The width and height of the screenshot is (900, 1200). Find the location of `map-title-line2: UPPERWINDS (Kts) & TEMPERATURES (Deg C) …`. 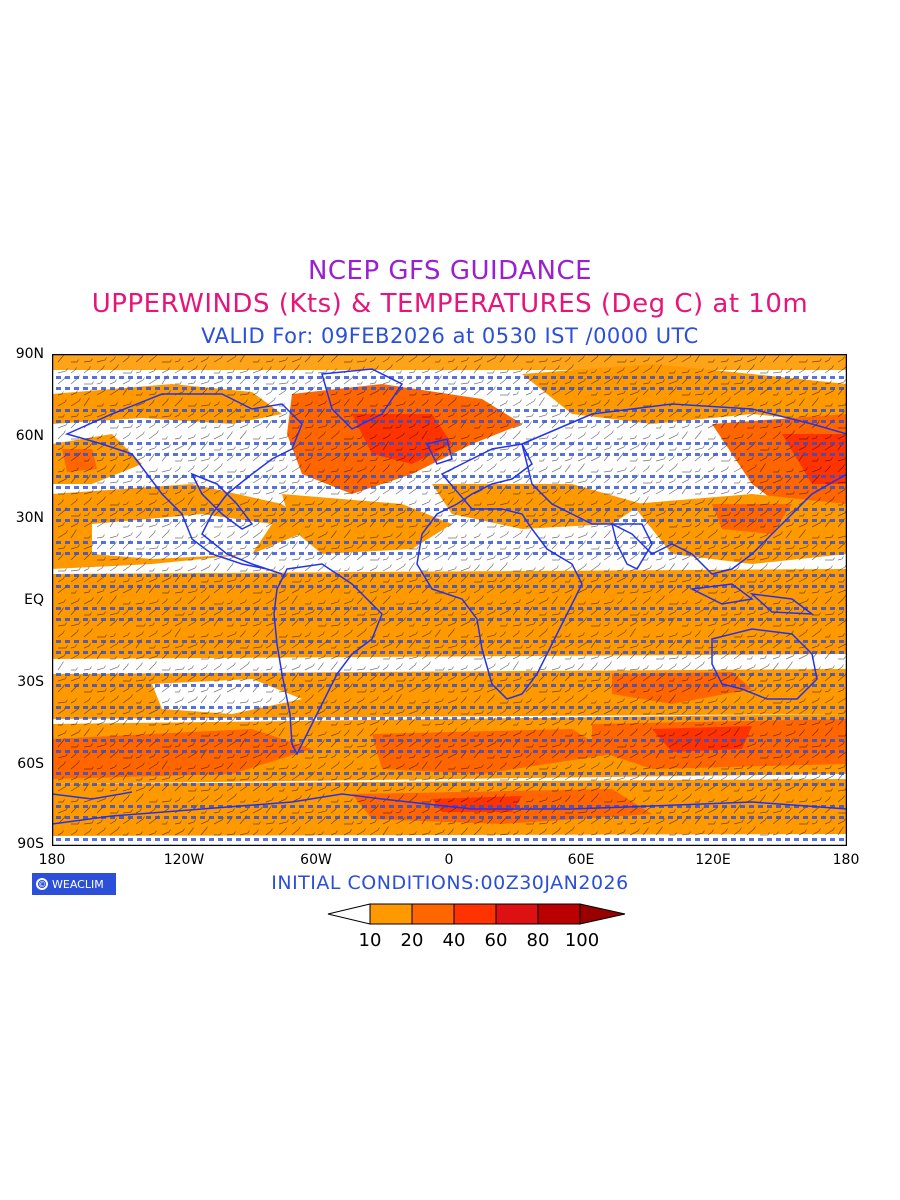

map-title-line2: UPPERWINDS (Kts) & TEMPERATURES (Deg C) … is located at coordinates (450, 304).